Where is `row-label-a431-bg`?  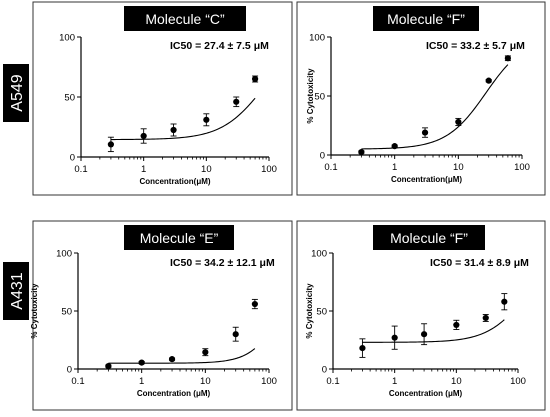
row-label-a431-bg is located at coordinates (16, 291).